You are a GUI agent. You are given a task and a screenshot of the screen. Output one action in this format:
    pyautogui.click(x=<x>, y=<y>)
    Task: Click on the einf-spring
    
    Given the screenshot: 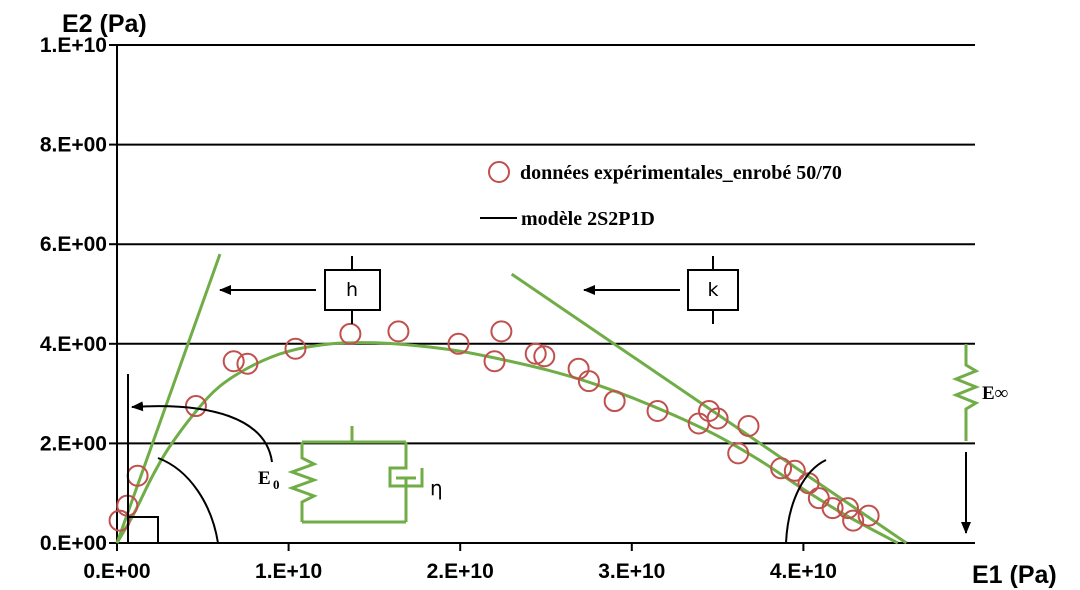 What is the action you would take?
    pyautogui.click(x=966, y=392)
    